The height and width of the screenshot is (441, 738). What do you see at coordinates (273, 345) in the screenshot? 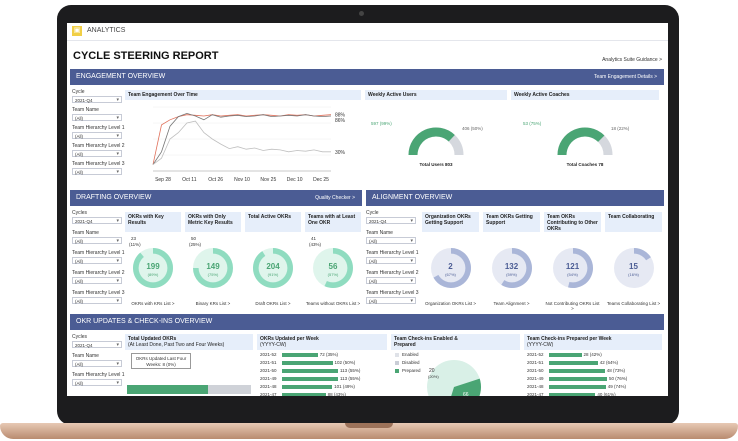
I see `updated-per-week-subtitle: (YYYY-CW)` at bounding box center [273, 345].